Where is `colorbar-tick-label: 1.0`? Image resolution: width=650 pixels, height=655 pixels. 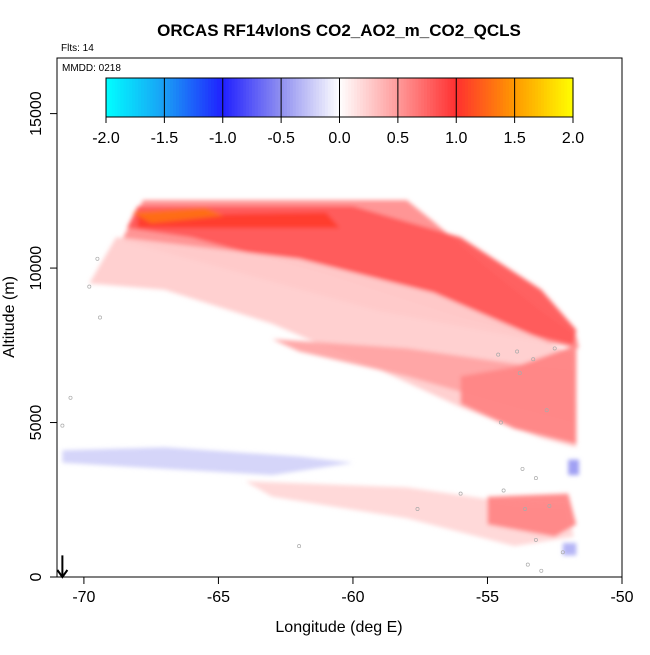
colorbar-tick-label: 1.0 is located at coordinates (456, 138).